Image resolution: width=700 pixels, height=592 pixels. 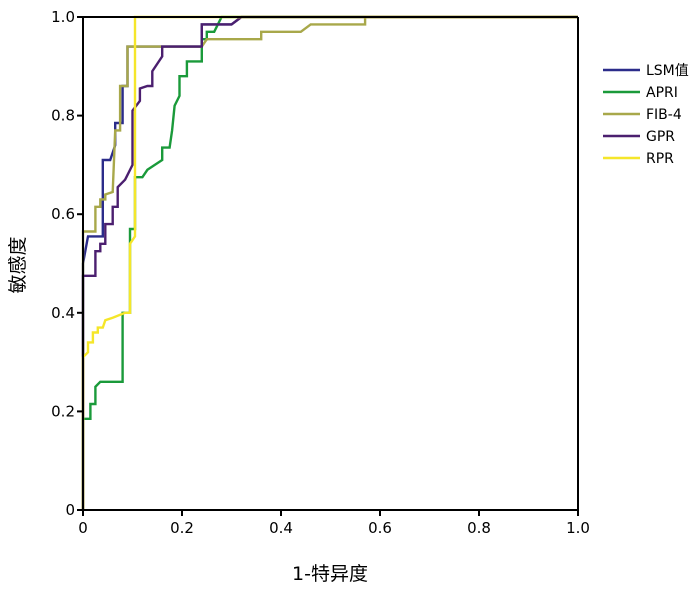 What do you see at coordinates (578, 528) in the screenshot?
I see `x-tick-label: 1.0` at bounding box center [578, 528].